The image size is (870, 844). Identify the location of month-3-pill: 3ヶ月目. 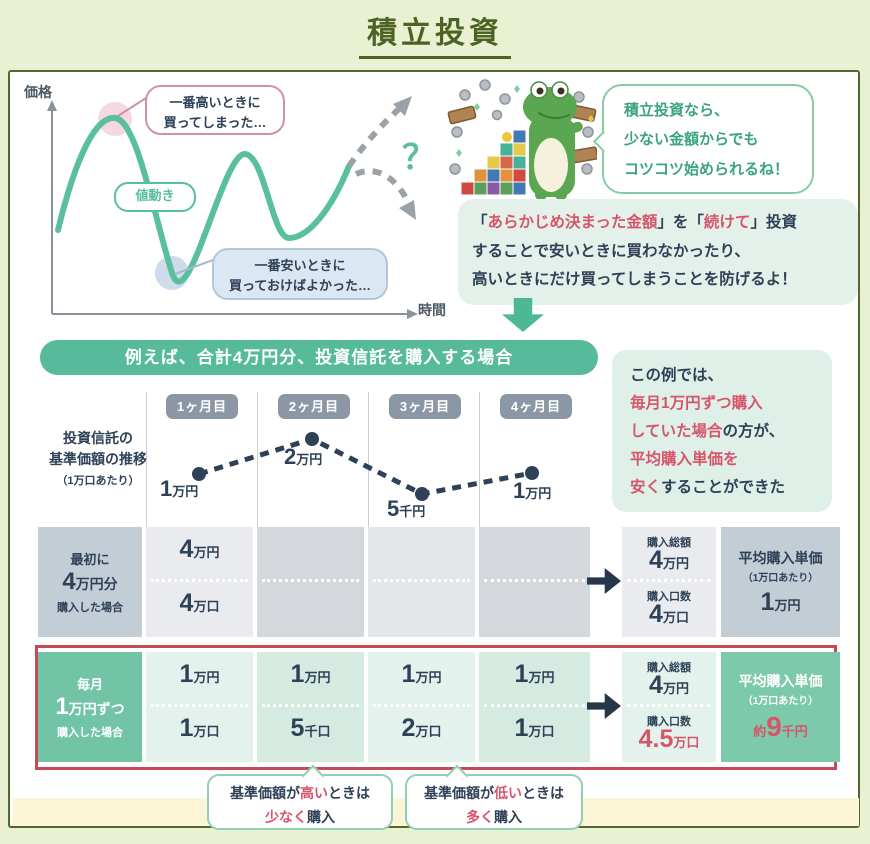
(425, 406).